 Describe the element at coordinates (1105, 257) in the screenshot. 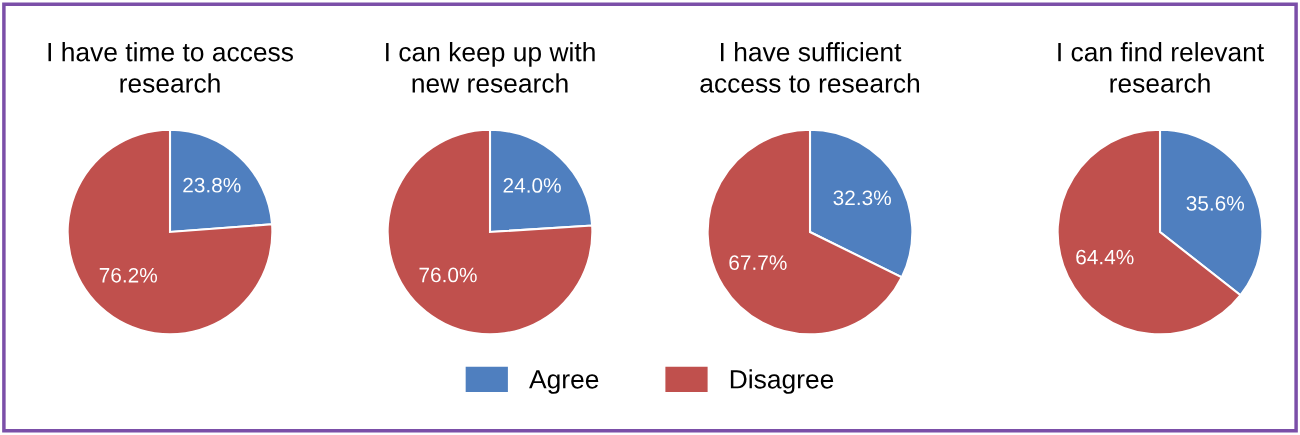

I see `data-label: 64.4%` at that location.